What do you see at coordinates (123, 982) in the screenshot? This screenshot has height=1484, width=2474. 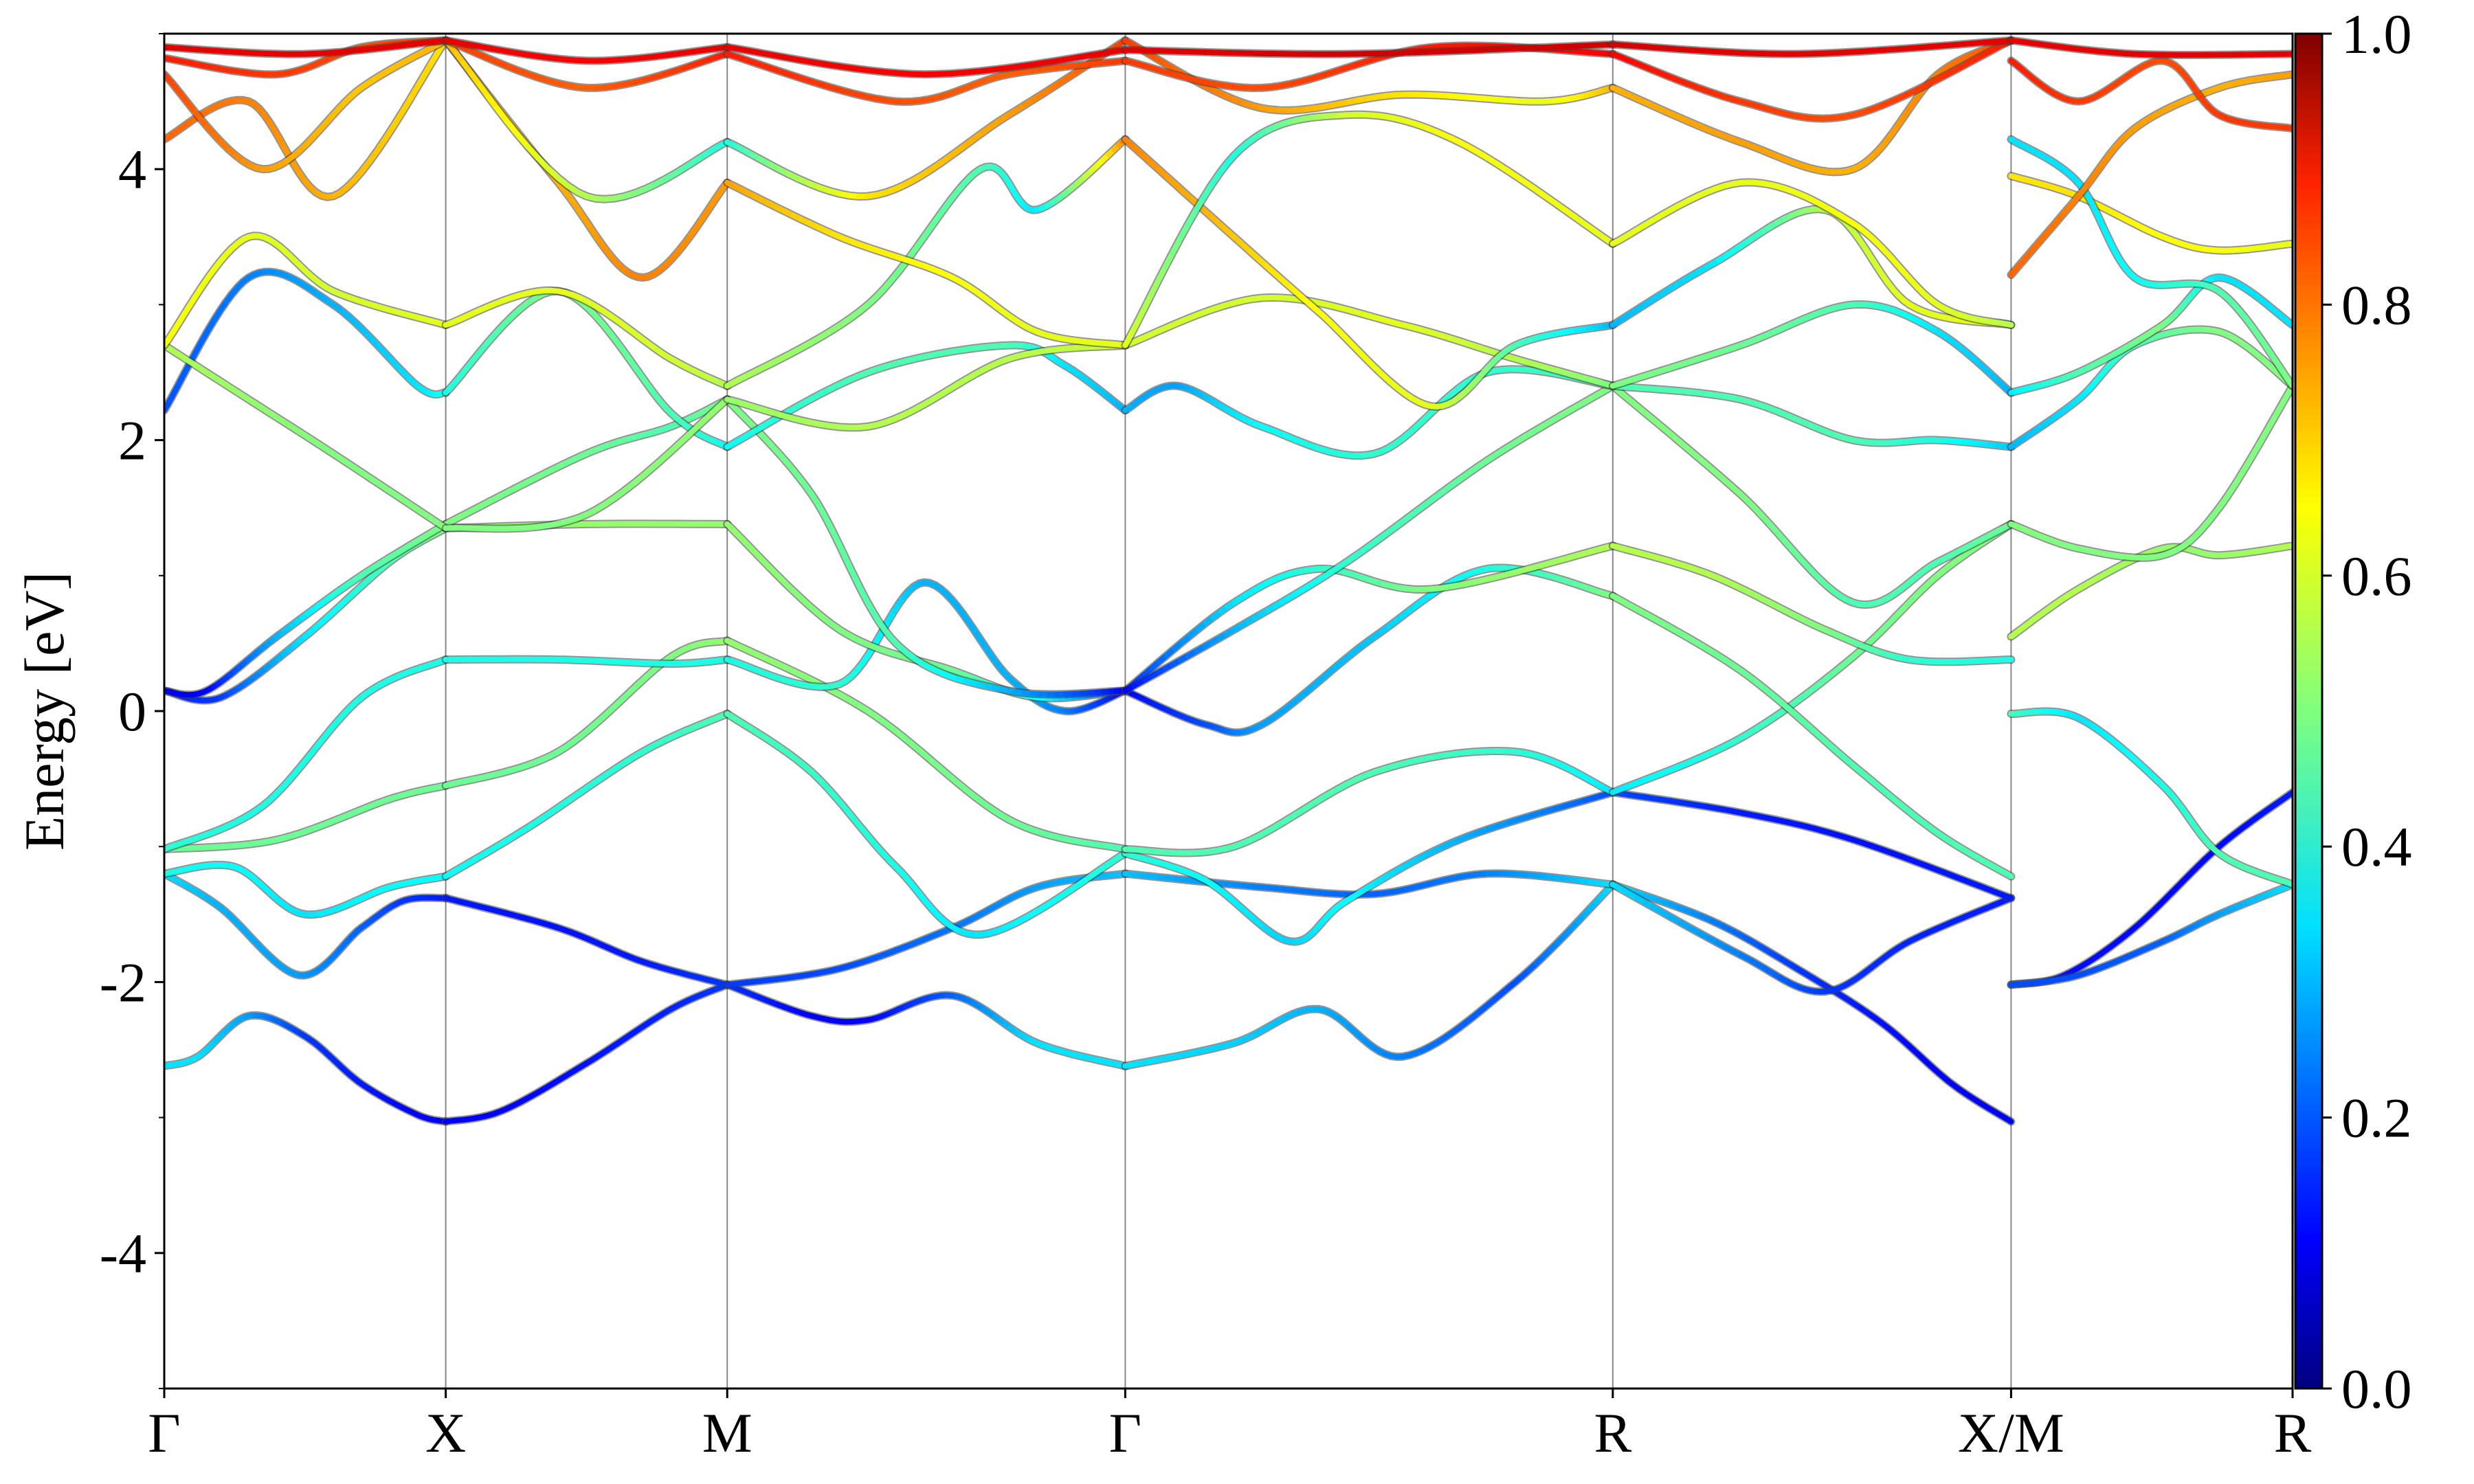 I see `y-tick-label: -2` at bounding box center [123, 982].